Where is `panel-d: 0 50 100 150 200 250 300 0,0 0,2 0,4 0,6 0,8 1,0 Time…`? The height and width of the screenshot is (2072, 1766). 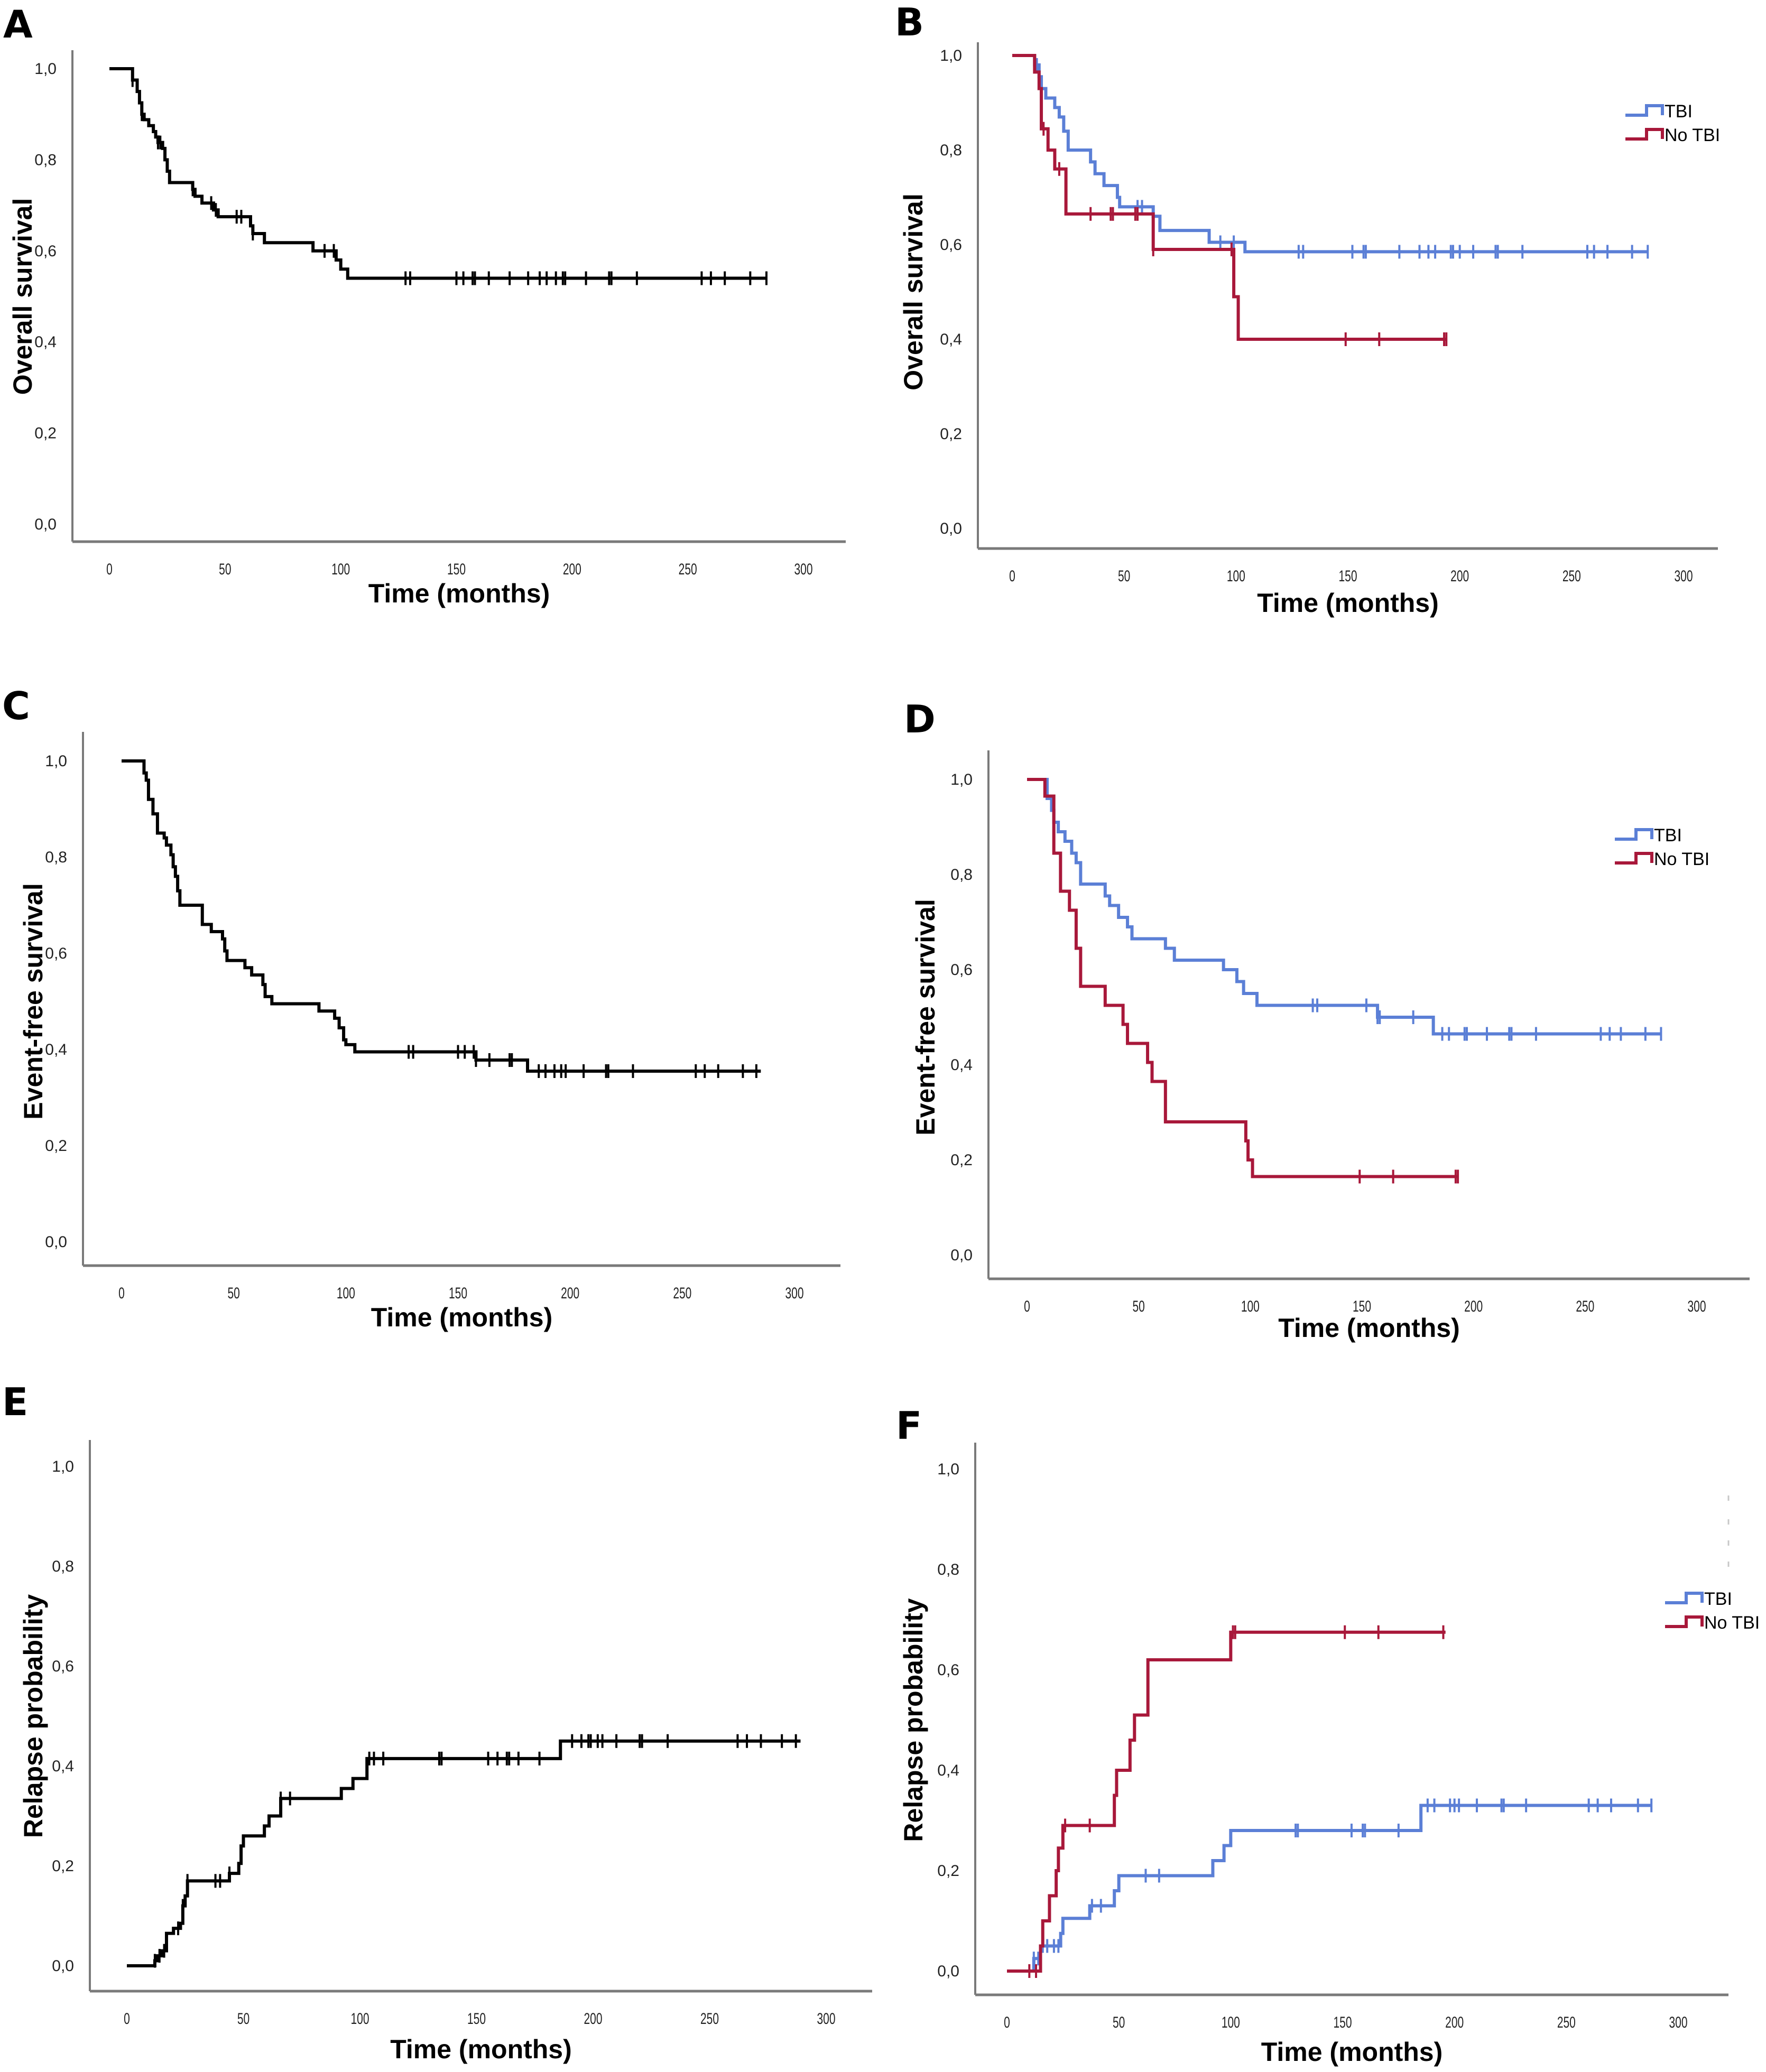
panel-d: 0 50 100 150 200 250 300 0,0 0,2 0,4 0,6 0,8 1,0 Time… is located at coordinates (1330, 1046).